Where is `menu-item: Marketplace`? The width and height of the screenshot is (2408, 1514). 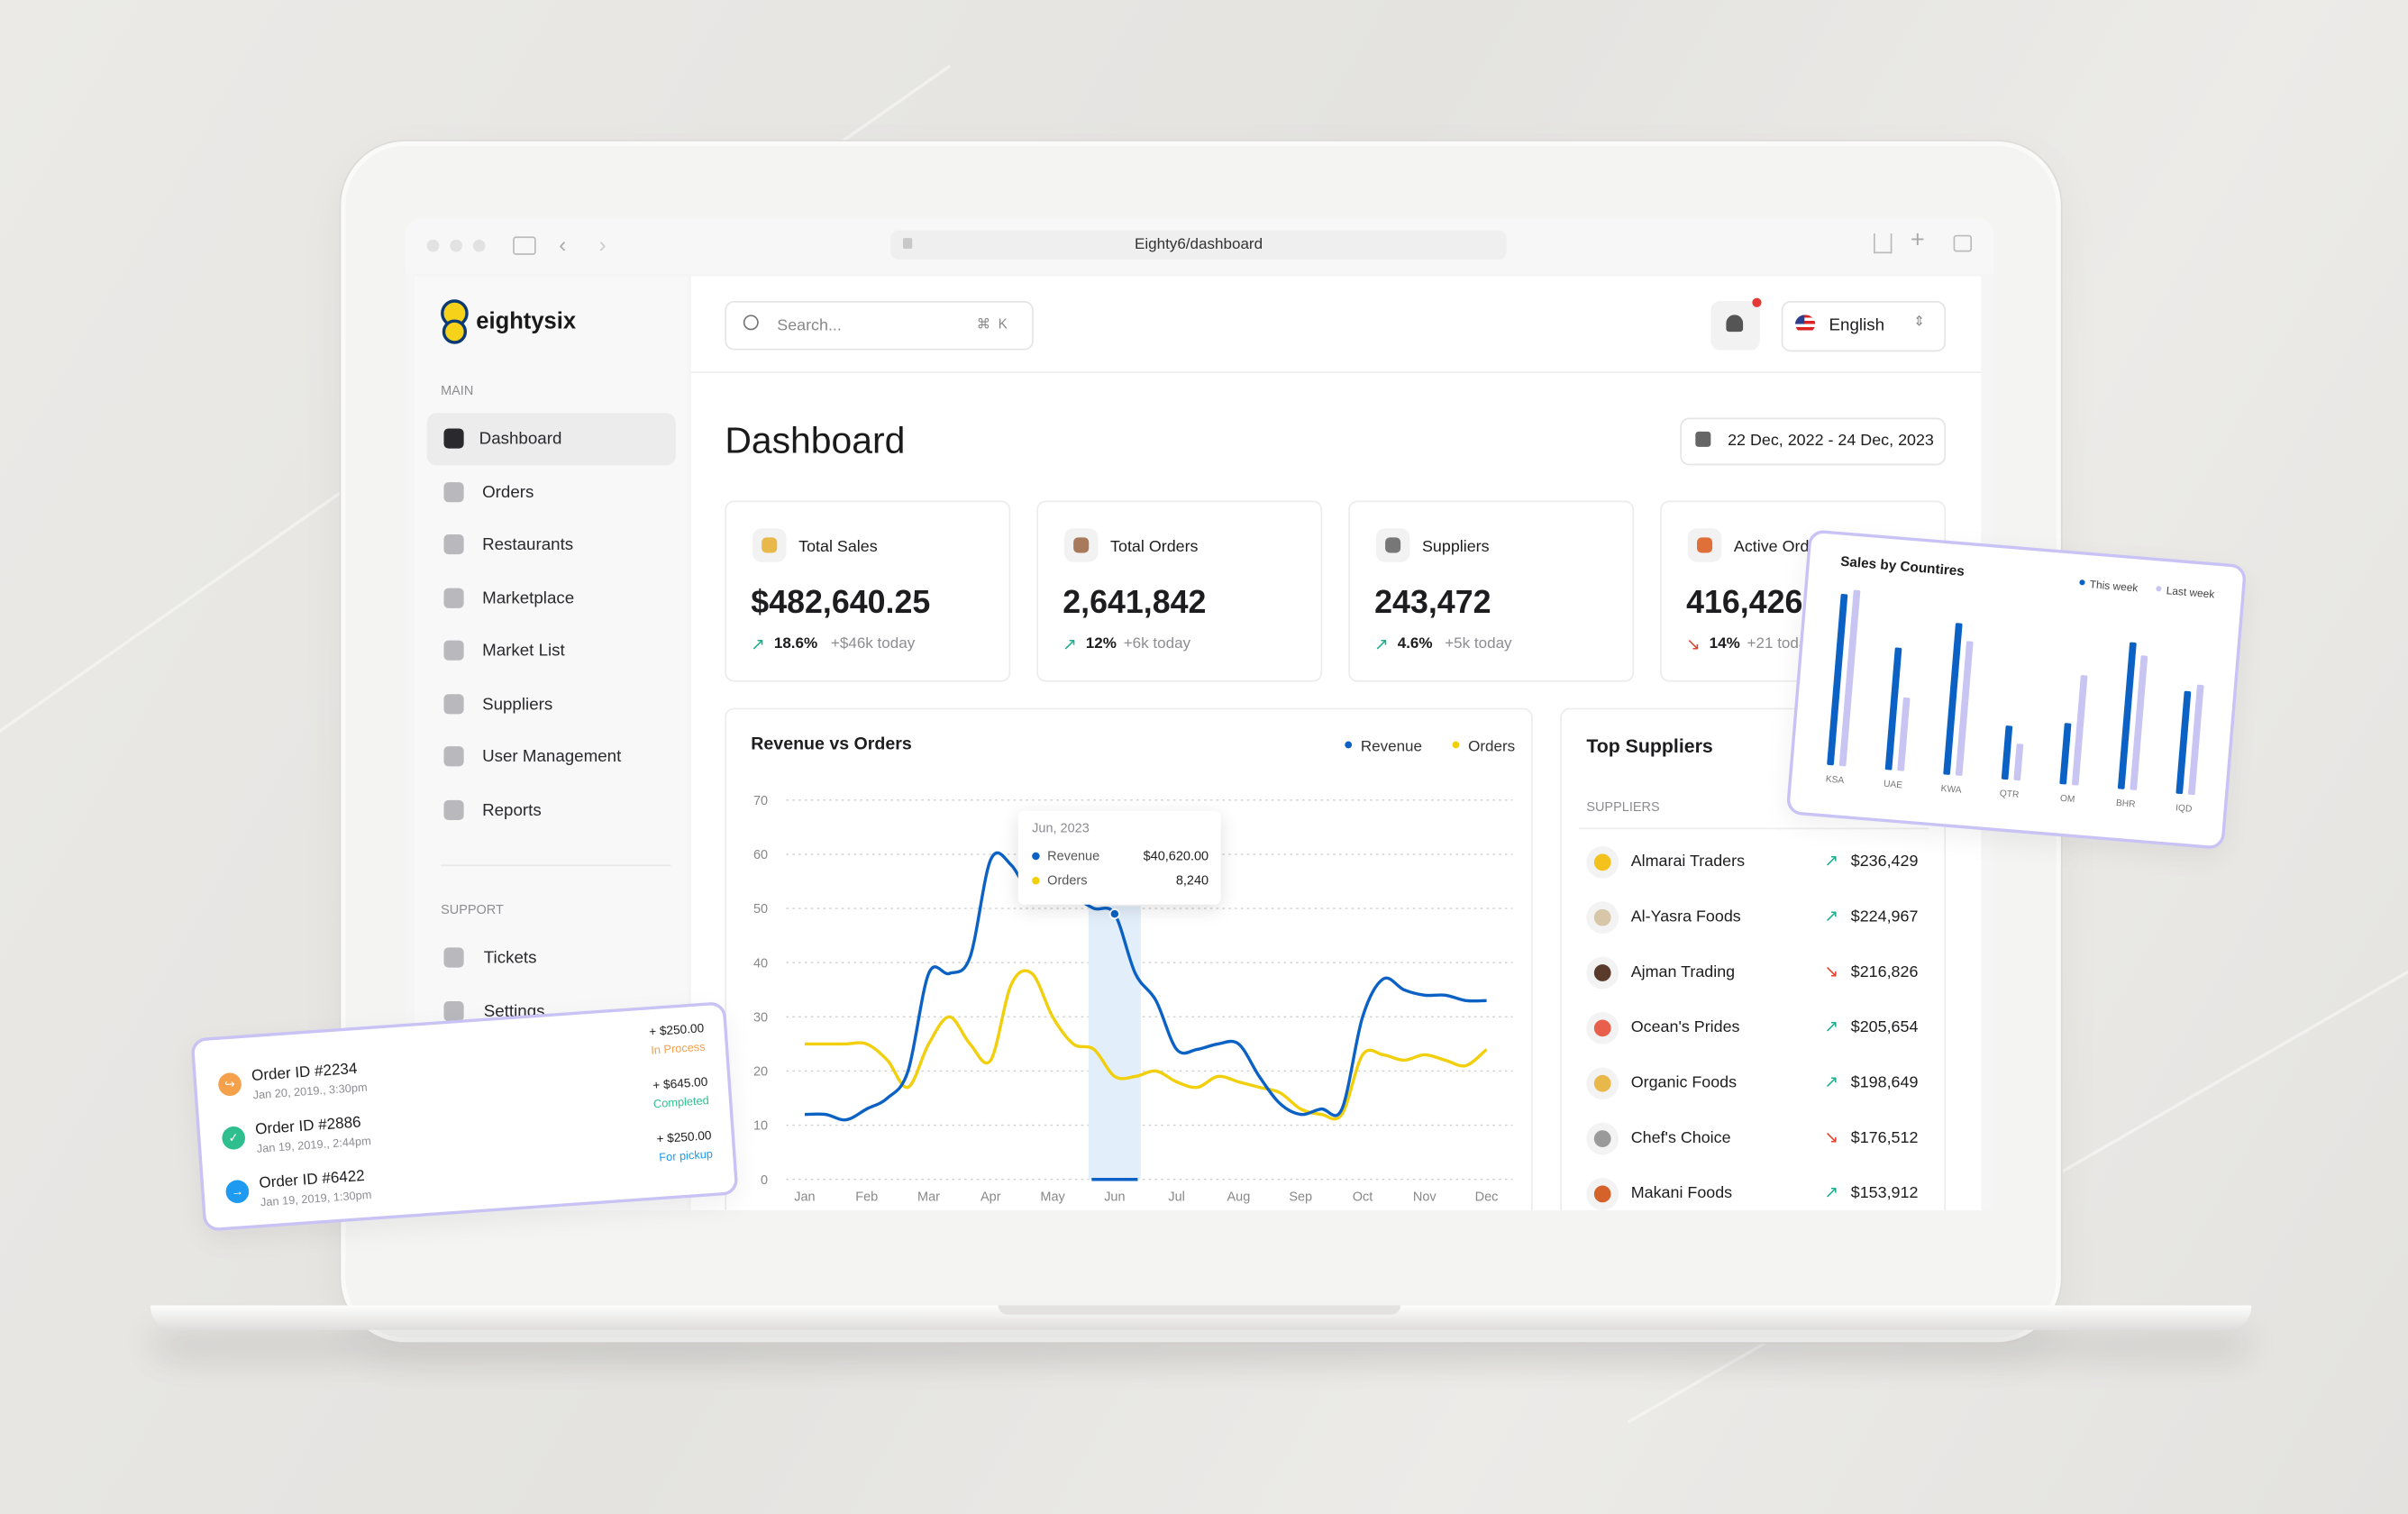
menu-item: Marketplace is located at coordinates (528, 597).